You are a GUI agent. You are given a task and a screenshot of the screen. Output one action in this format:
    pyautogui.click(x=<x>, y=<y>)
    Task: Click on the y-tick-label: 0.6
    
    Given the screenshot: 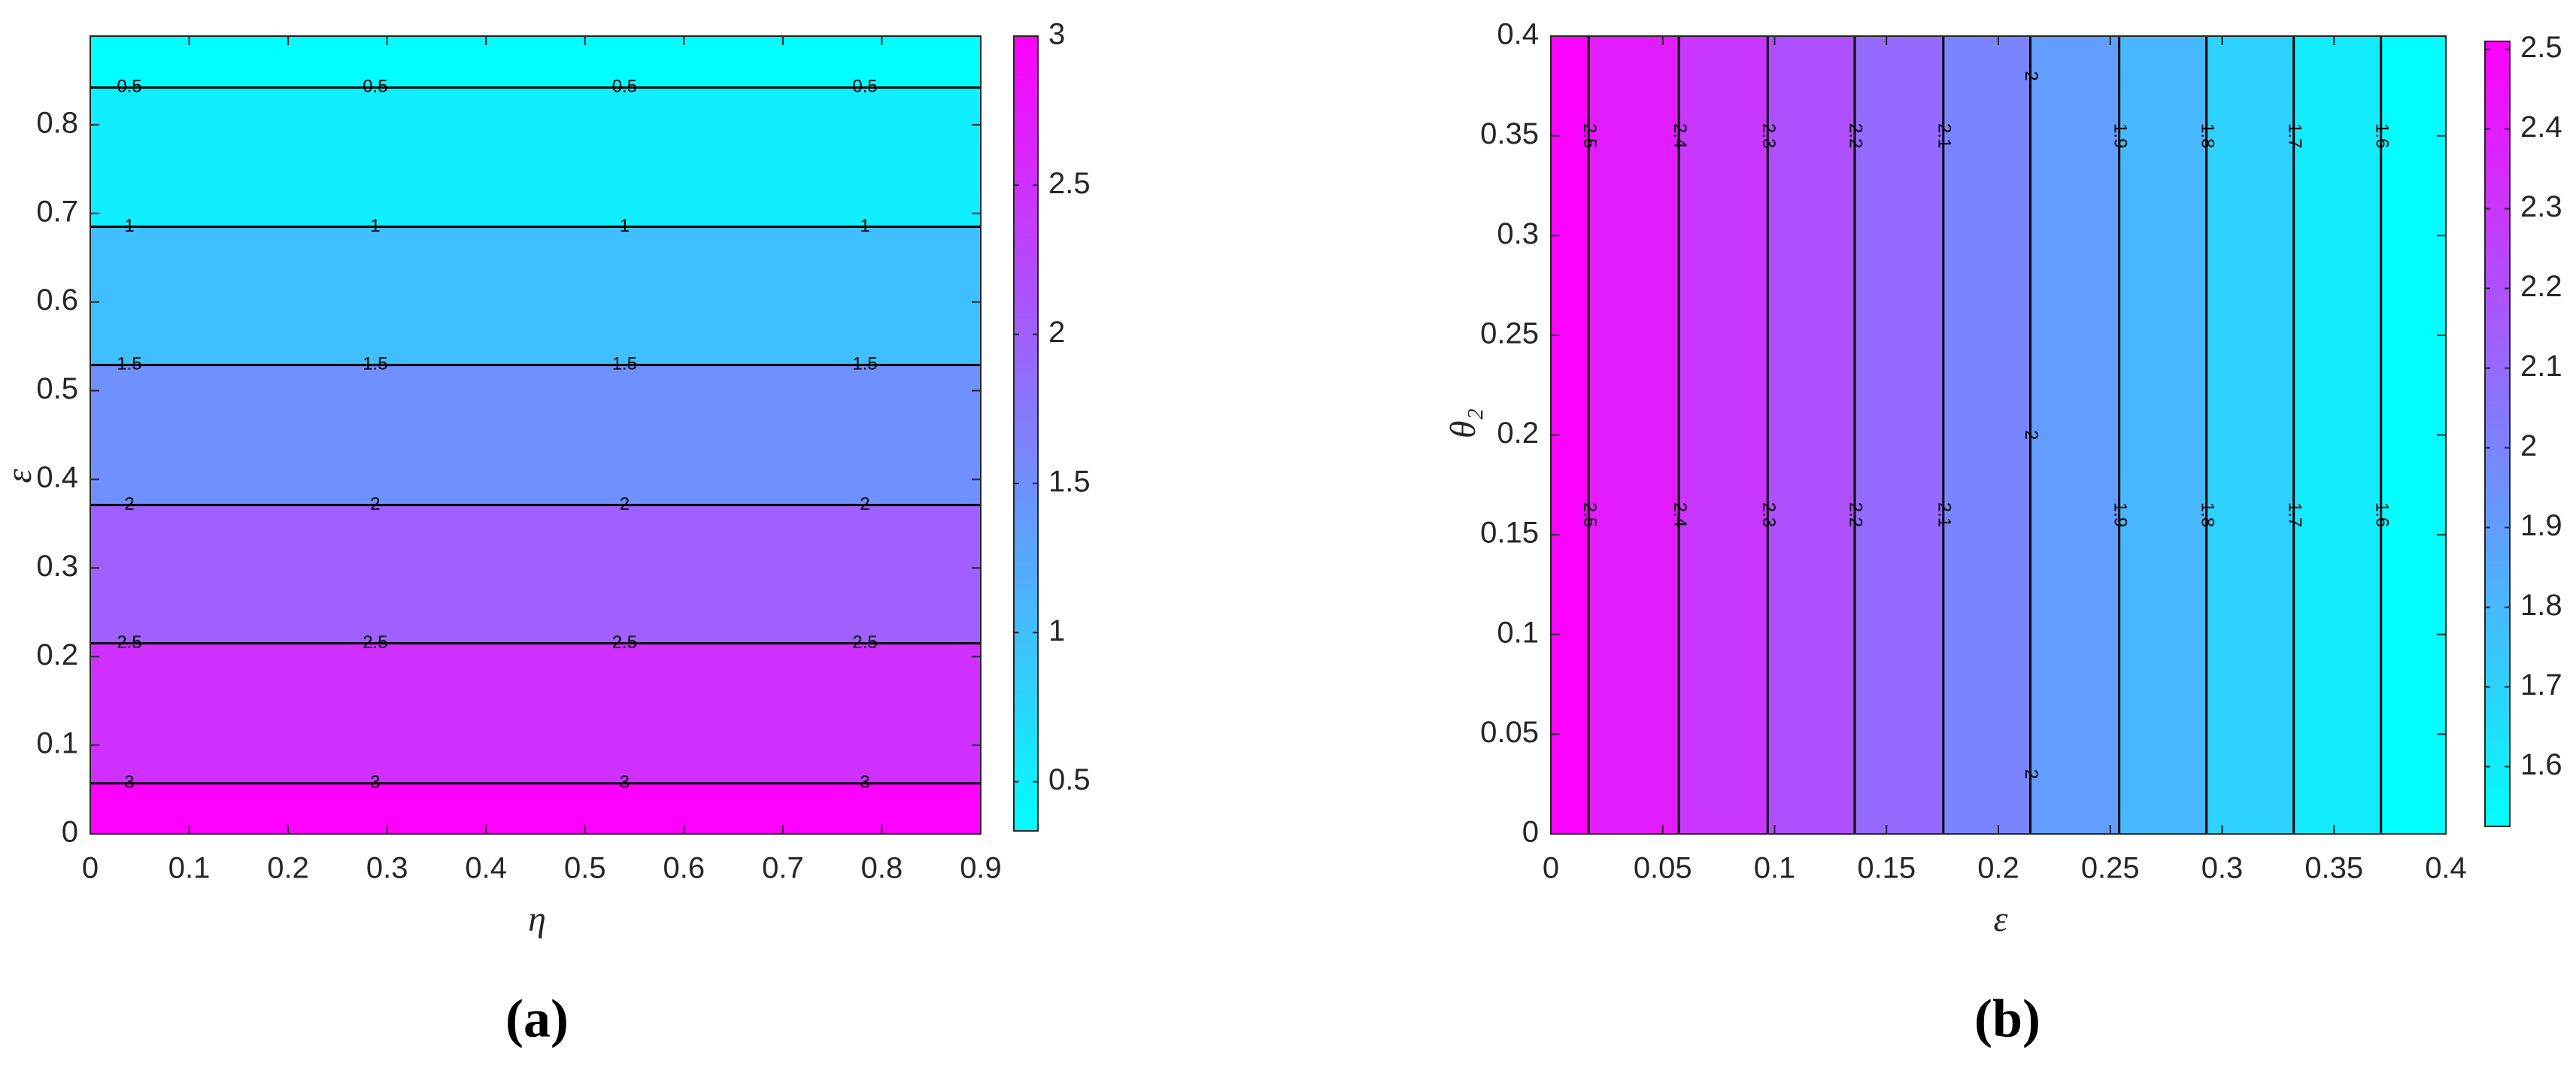 What is the action you would take?
    pyautogui.click(x=57, y=300)
    